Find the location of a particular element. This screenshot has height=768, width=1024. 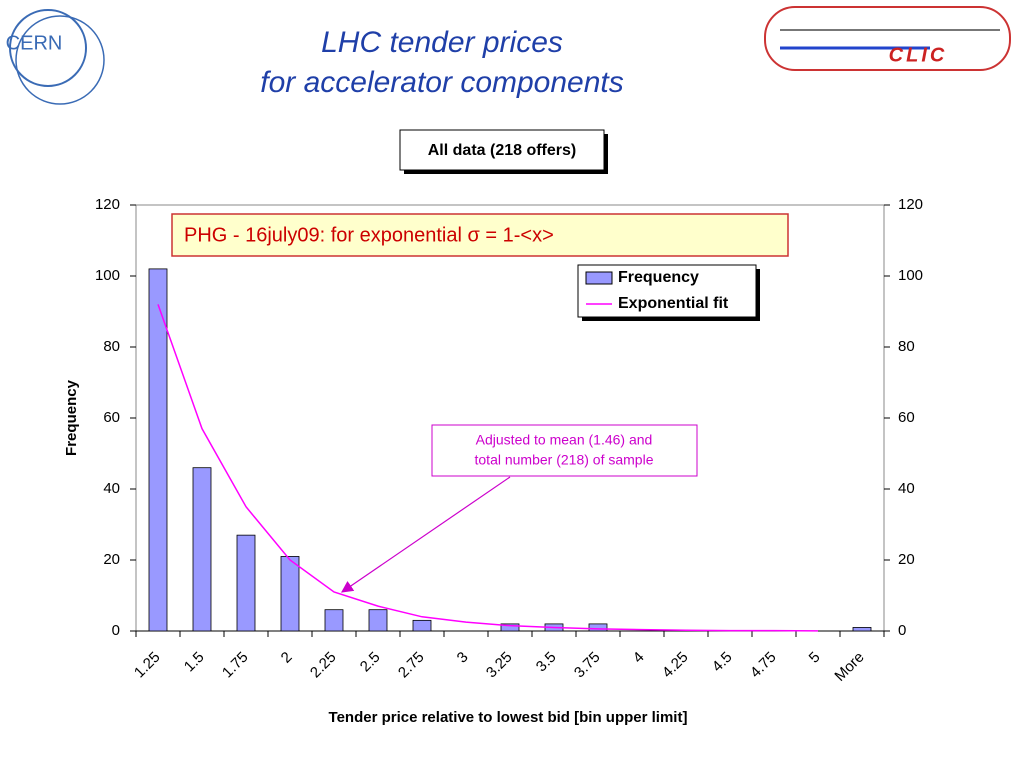

y-tick-label: 120 is located at coordinates (107, 204).